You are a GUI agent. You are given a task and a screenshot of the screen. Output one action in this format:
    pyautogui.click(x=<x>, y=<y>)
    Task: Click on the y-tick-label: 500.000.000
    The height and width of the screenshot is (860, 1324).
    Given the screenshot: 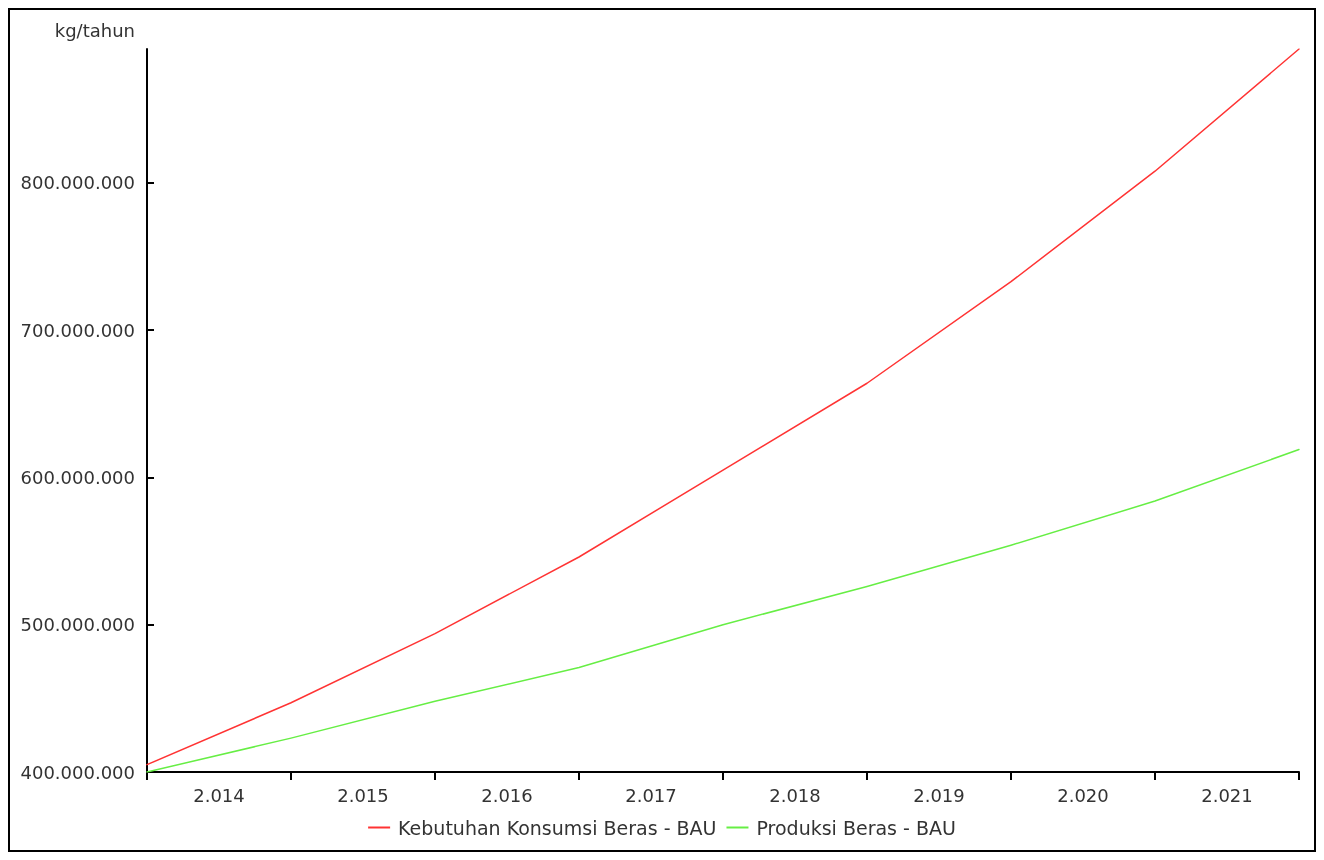 What is the action you would take?
    pyautogui.click(x=77, y=625)
    